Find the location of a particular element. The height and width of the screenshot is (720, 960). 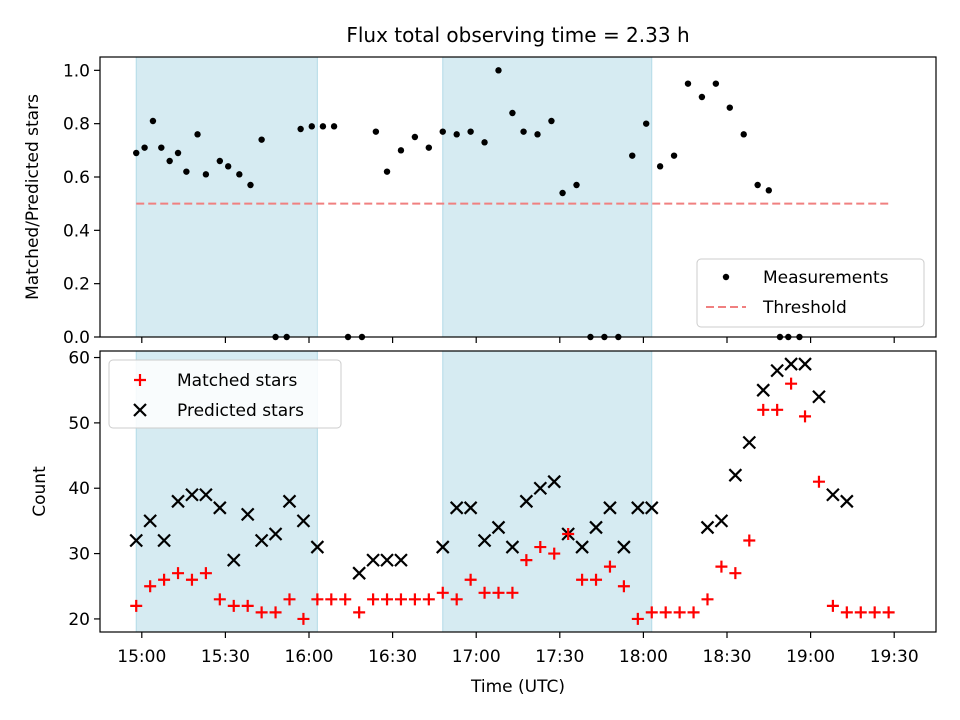

top-y-tick-label: 0.4 is located at coordinates (76, 231).